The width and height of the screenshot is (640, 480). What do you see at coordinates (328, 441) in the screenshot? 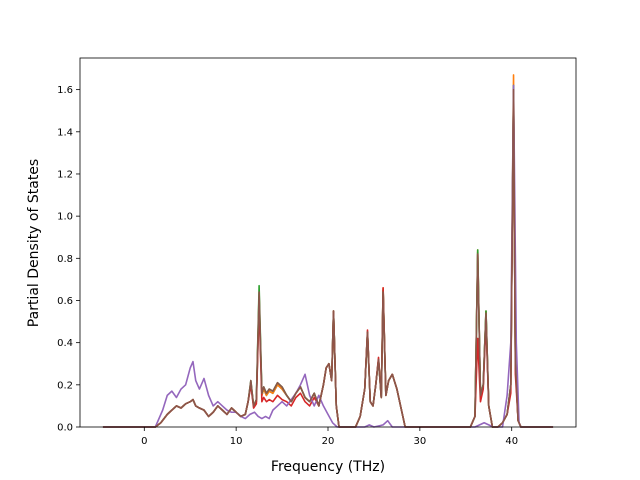
I see `x-tick-label: 20` at bounding box center [328, 441].